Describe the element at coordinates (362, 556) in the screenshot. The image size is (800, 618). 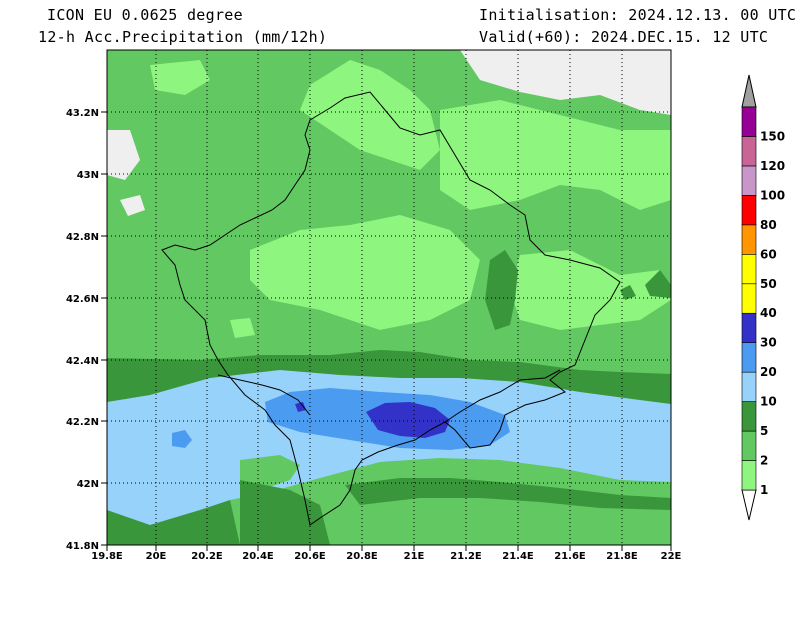
I see `x-tick-label: 20.8E` at that location.